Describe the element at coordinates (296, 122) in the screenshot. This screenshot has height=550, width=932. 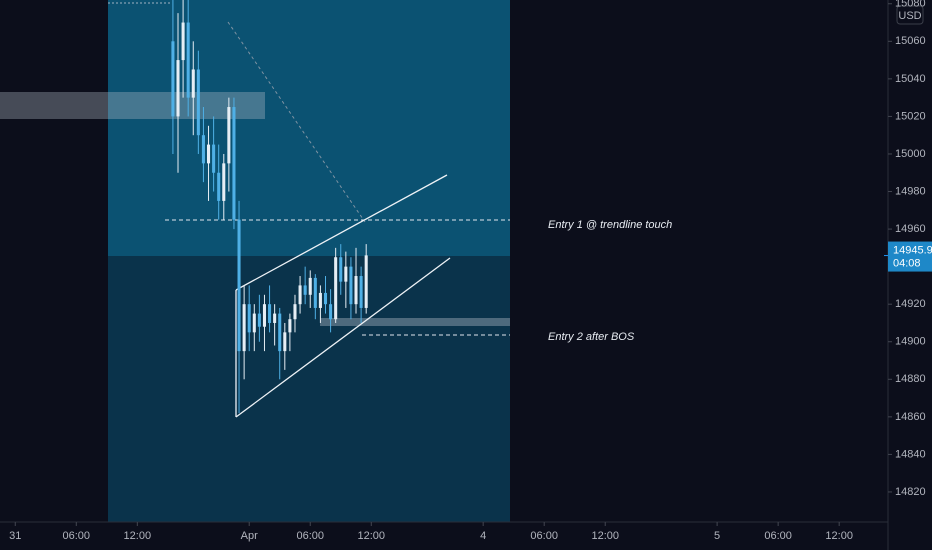
I see `trendline` at that location.